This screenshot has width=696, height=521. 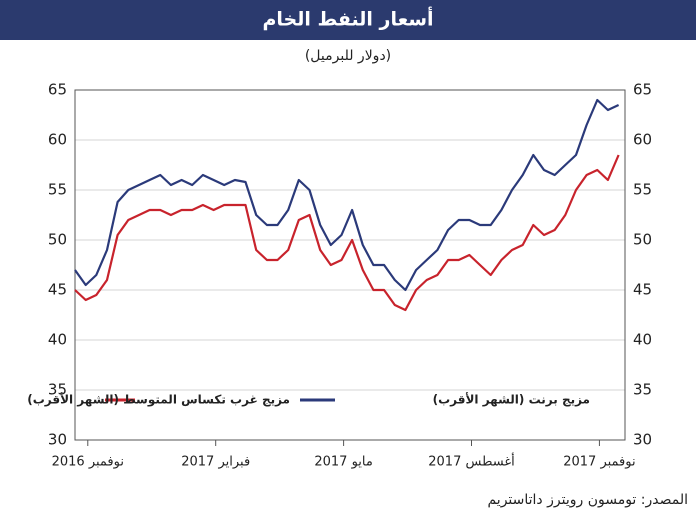 What do you see at coordinates (587, 500) in the screenshot?
I see `source-note: المصدر: تومسون رويترز داتاستريم` at bounding box center [587, 500].